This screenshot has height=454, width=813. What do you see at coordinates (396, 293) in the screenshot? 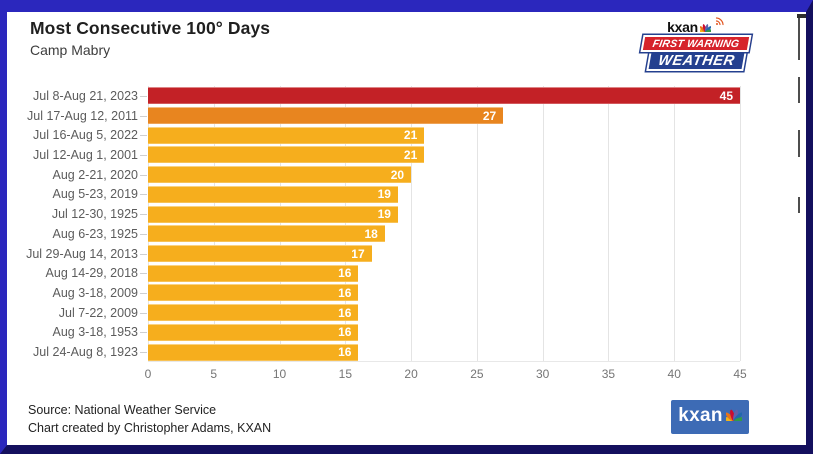
I see `bar-row: Aug 3-18, 2009 16` at bounding box center [396, 293].